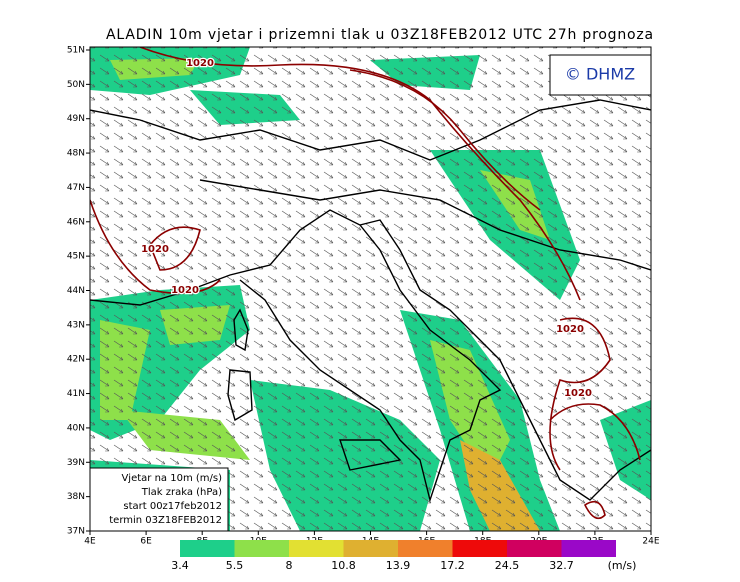  I want to click on lat-label: 44N, so click(76, 291).